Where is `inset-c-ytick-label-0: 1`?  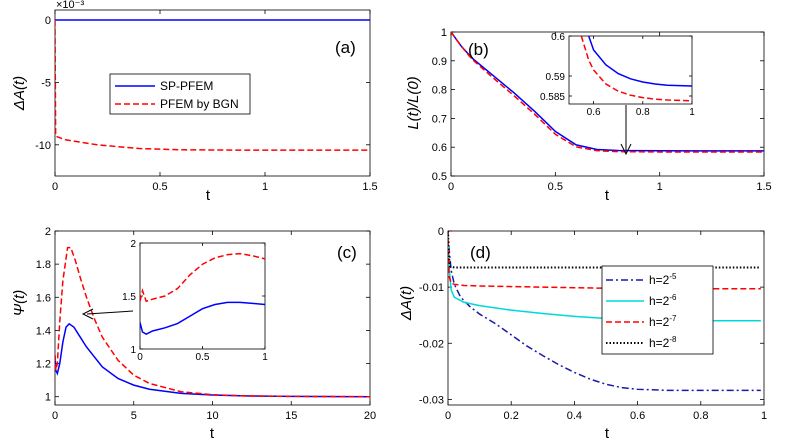
inset-c-ytick-label-0: 1 is located at coordinates (133, 350).